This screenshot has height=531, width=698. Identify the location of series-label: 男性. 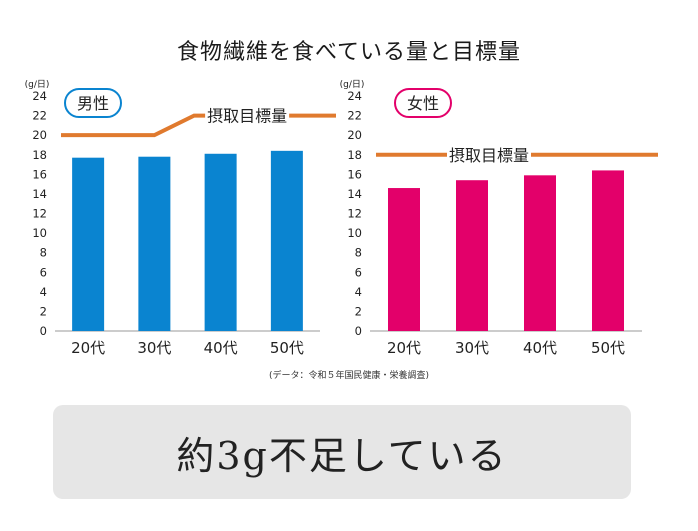
(93, 103).